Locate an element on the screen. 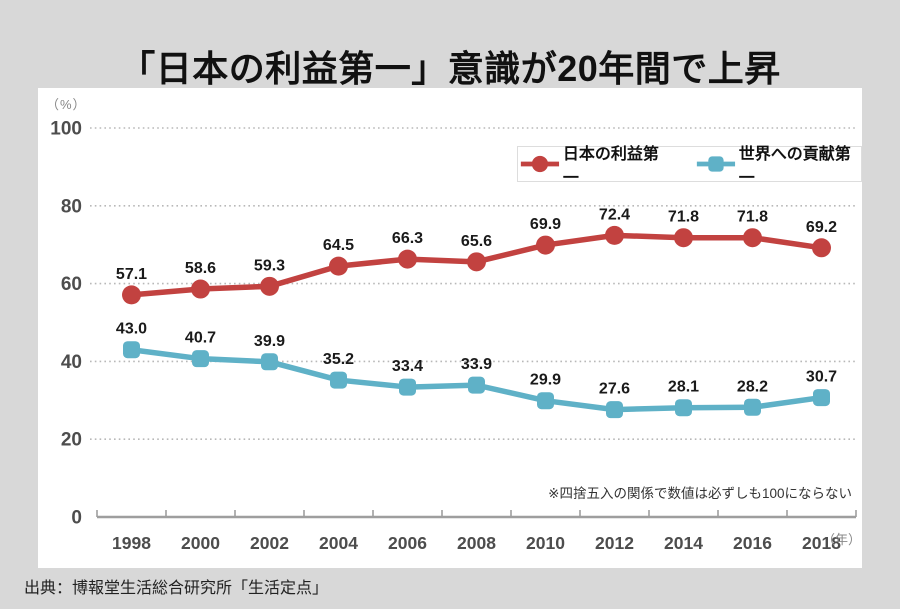 The image size is (900, 609). data-label: 33.4 is located at coordinates (407, 366).